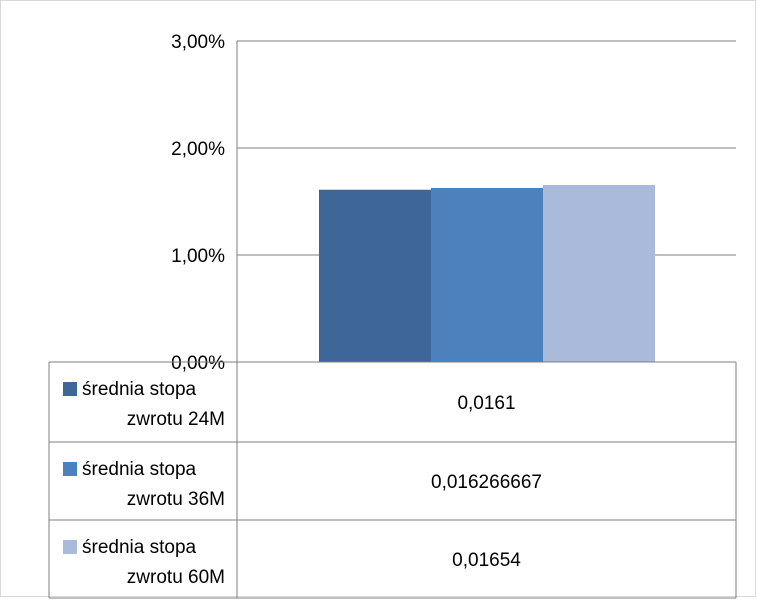  I want to click on table-row: średnia stopa zwrotu 60M 0,01654, so click(292, 562).